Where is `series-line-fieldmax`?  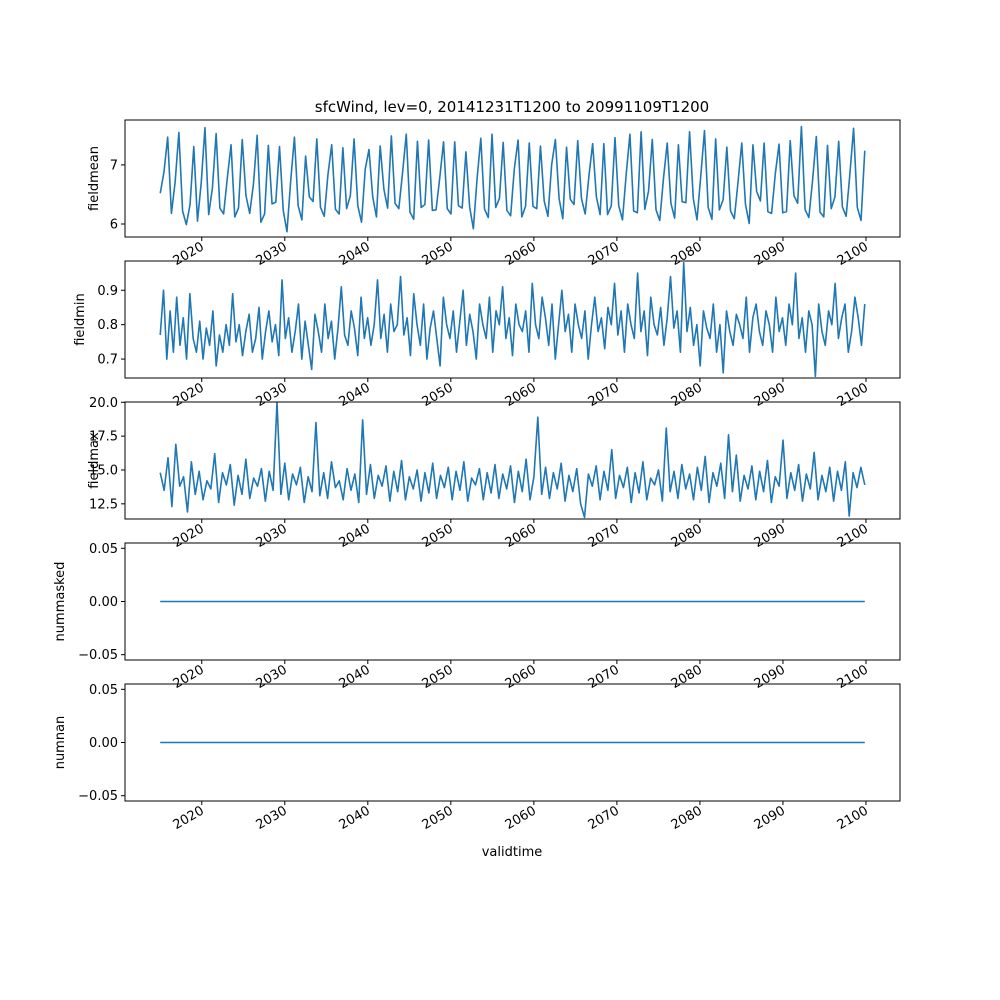 series-line-fieldmax is located at coordinates (512, 460).